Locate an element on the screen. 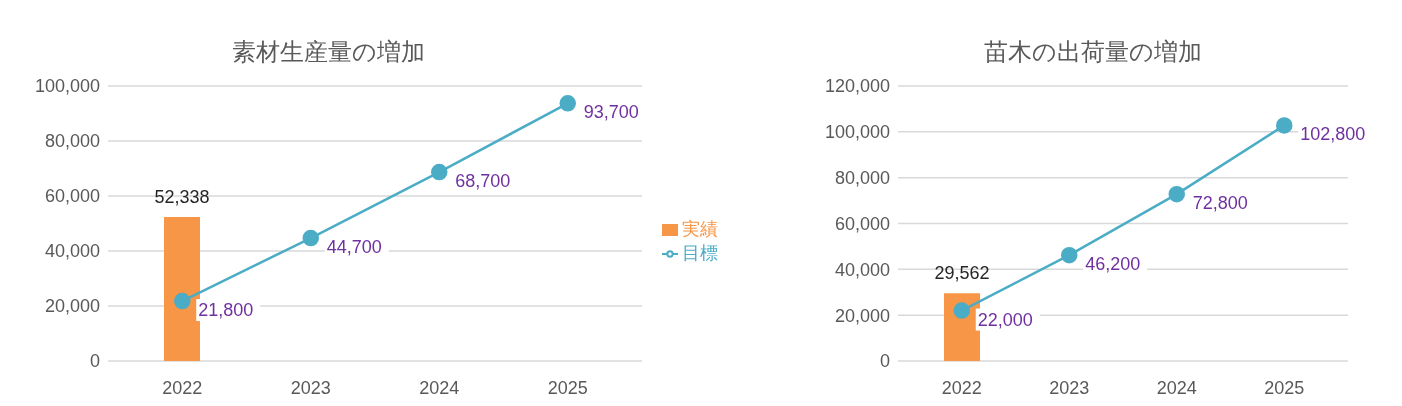  y-tick-label: 120,000 is located at coordinates (857, 86).